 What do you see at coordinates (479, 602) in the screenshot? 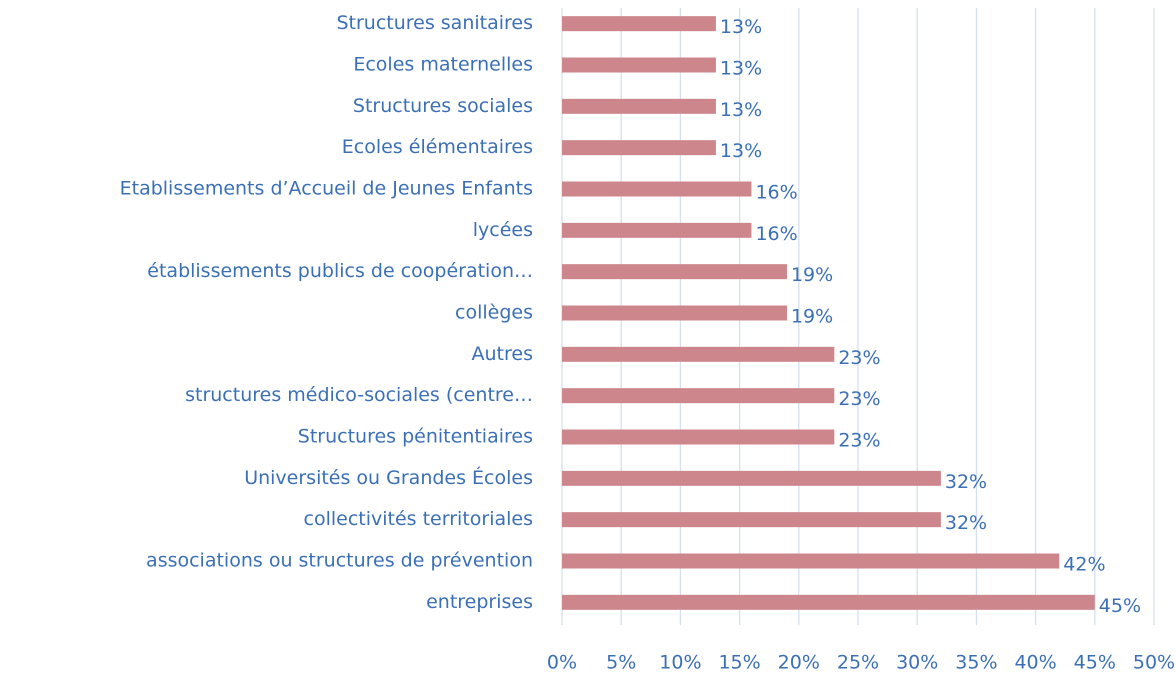
I see `category-label: entreprises` at bounding box center [479, 602].